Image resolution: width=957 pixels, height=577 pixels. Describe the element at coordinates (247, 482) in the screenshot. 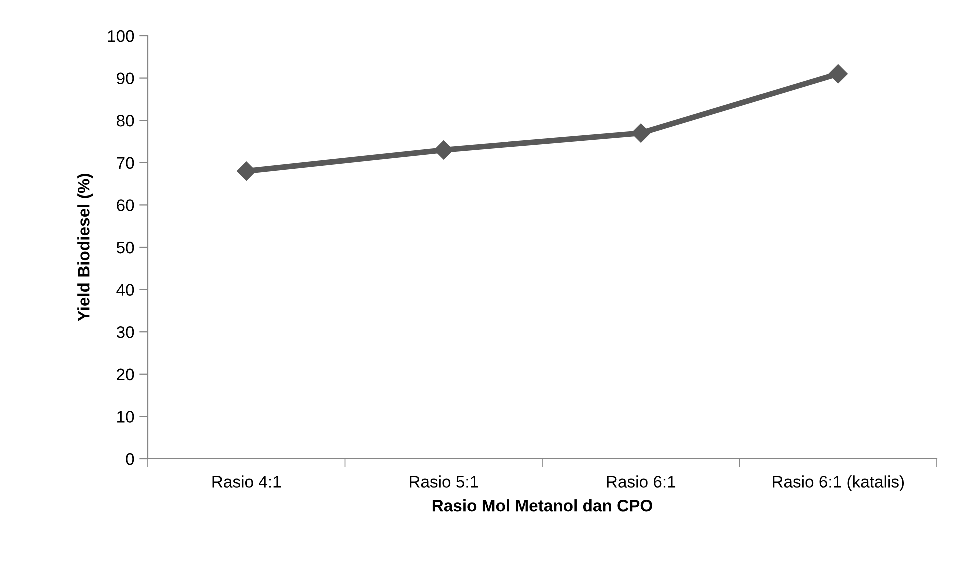

I see `x-tick-label: Rasio 4:1` at that location.